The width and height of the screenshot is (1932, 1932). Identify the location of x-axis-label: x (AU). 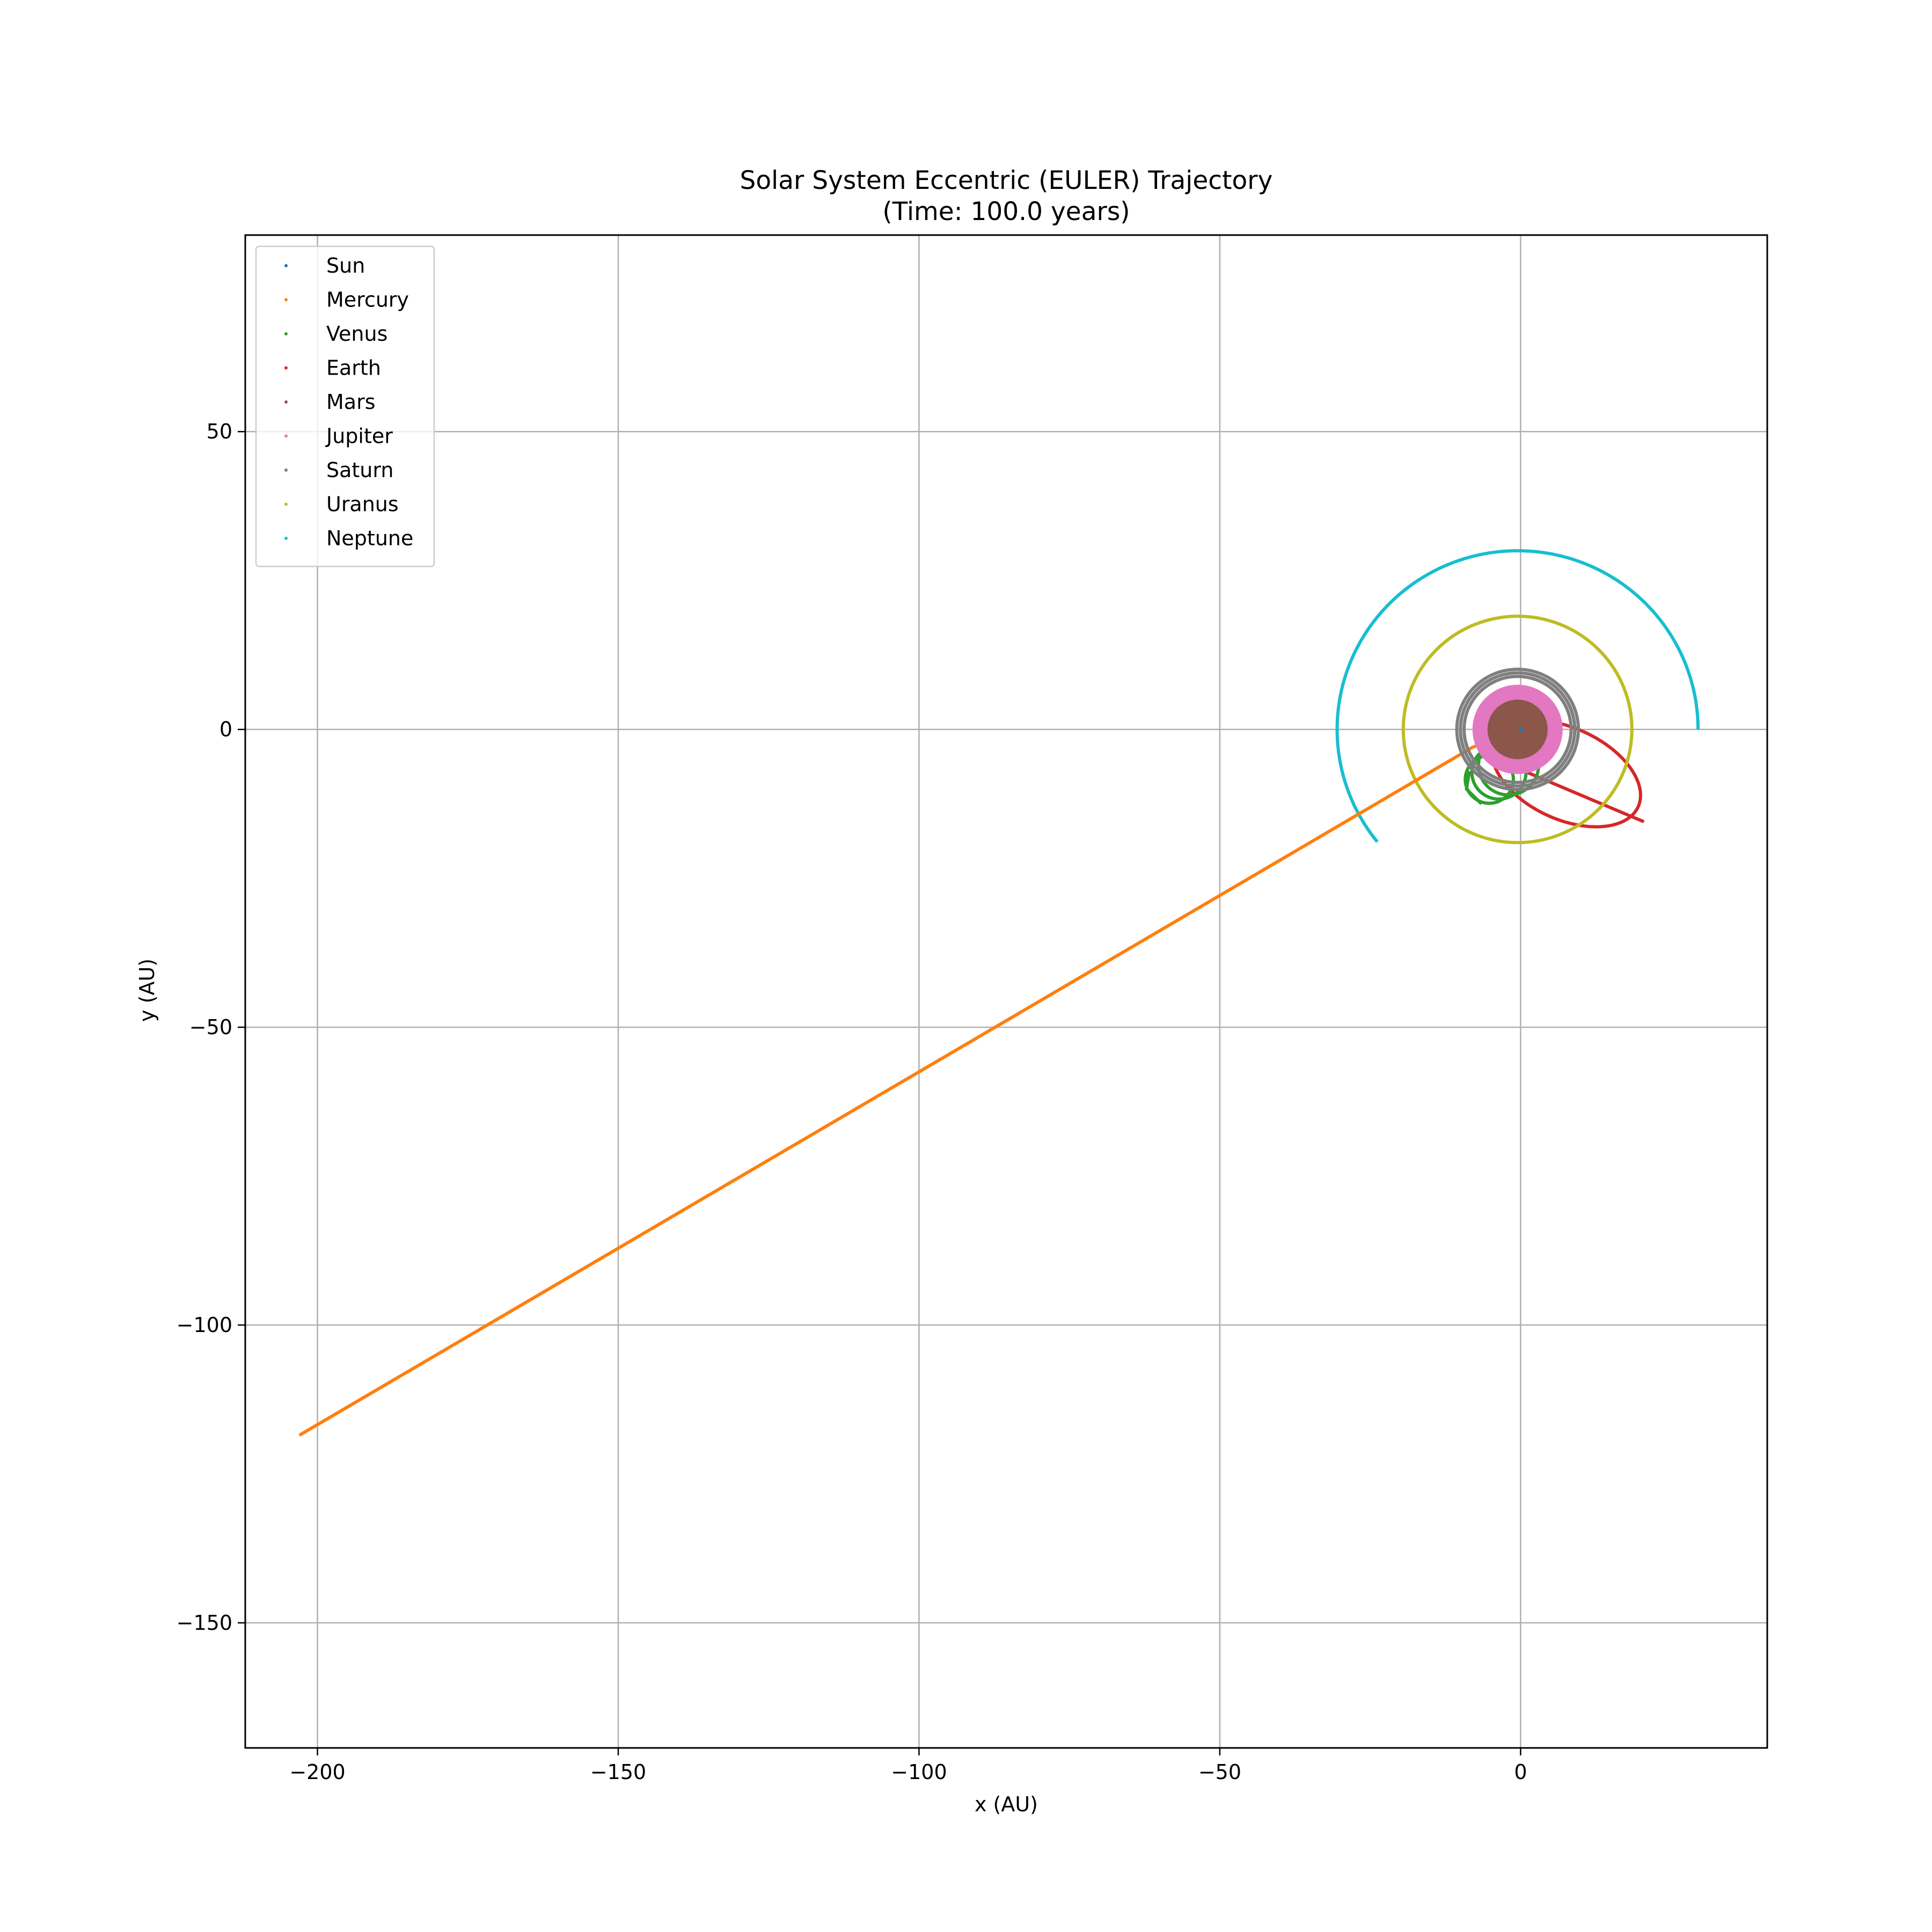
(1006, 1804).